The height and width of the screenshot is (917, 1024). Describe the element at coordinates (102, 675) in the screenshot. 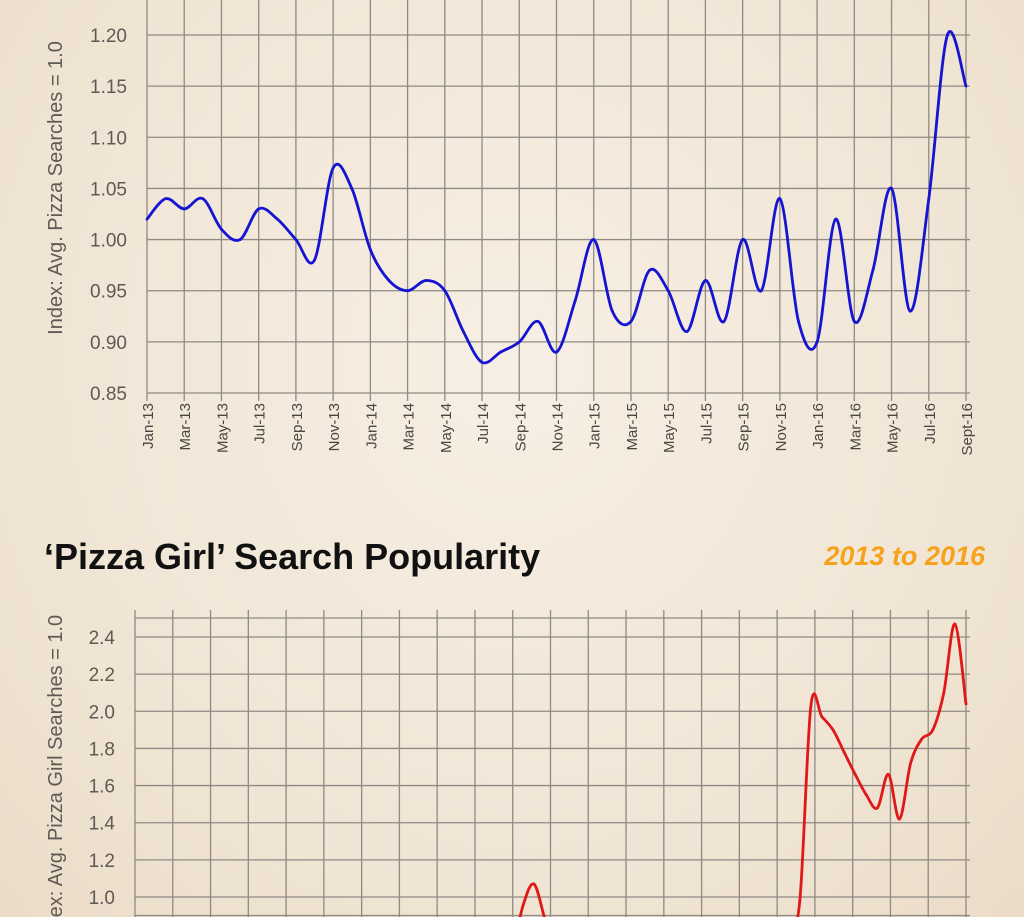

I see `y-tick-label: 2.2` at that location.